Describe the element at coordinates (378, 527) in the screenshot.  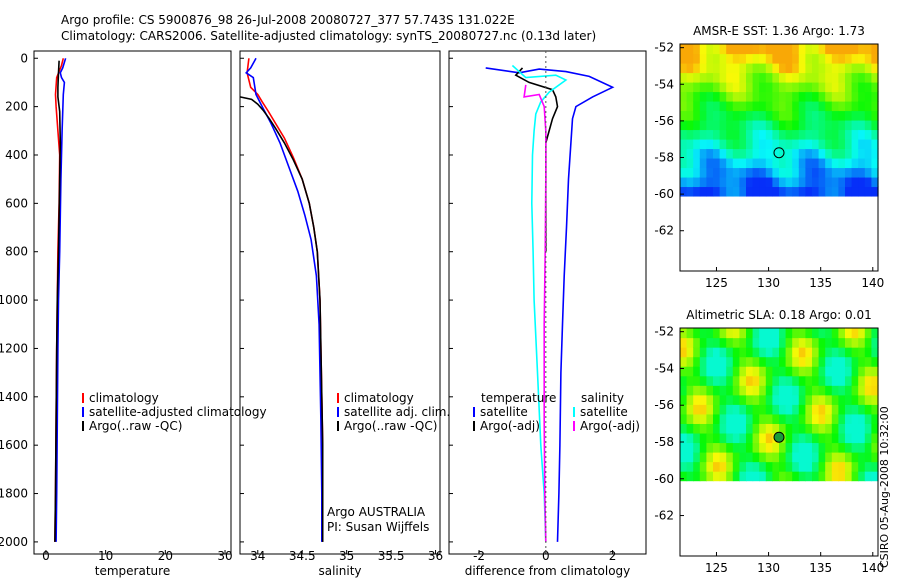
I see `annotation-pi: PI: Susan Wijffels` at that location.